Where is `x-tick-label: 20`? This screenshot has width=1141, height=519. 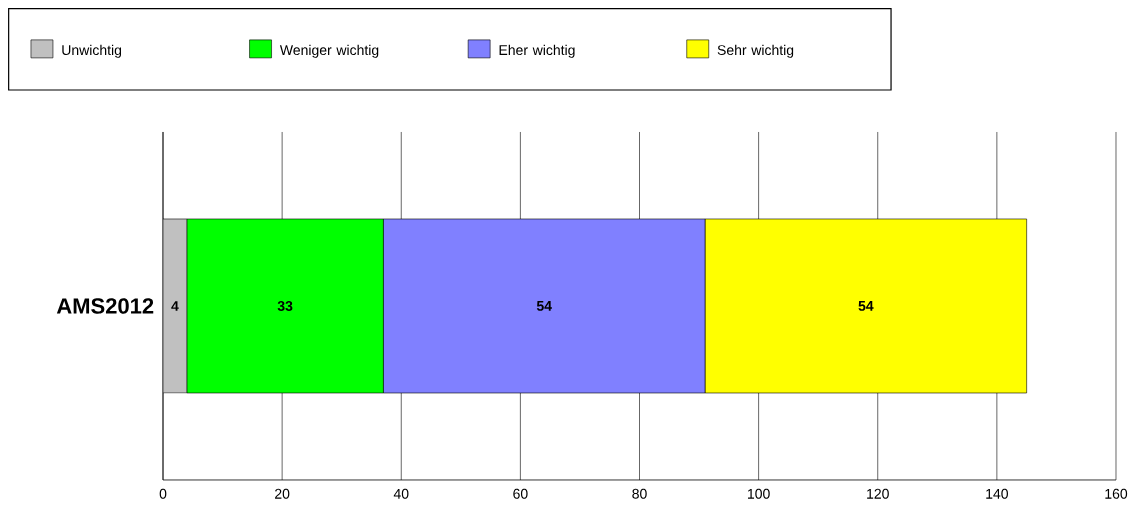 x-tick-label: 20 is located at coordinates (282, 493).